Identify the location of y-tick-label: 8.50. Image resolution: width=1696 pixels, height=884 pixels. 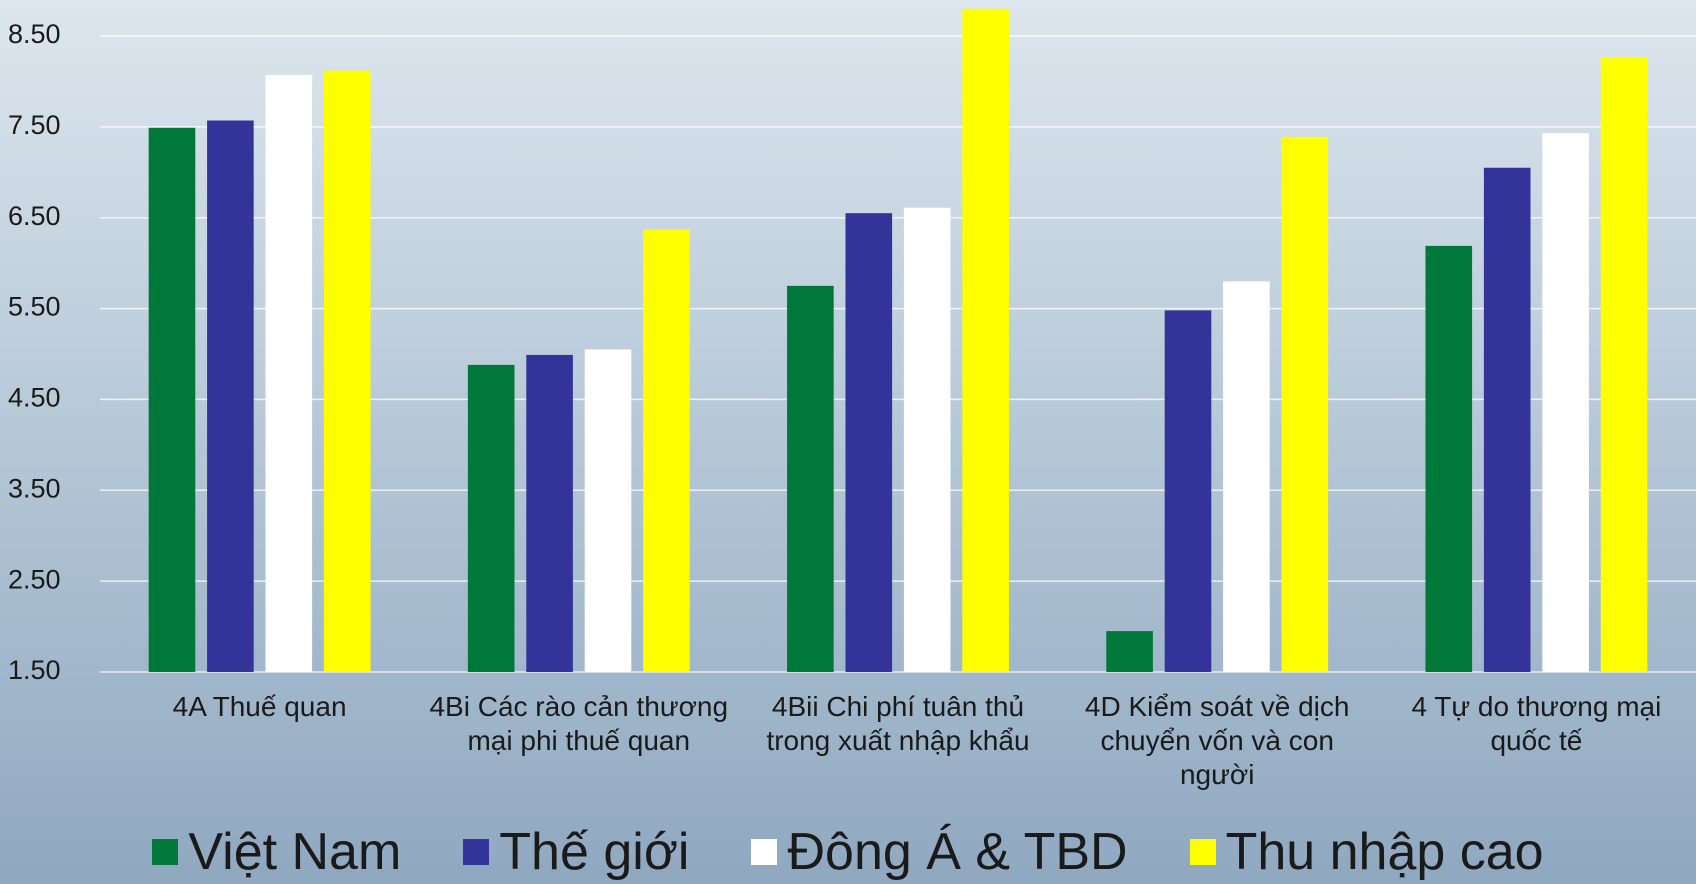
(34, 34).